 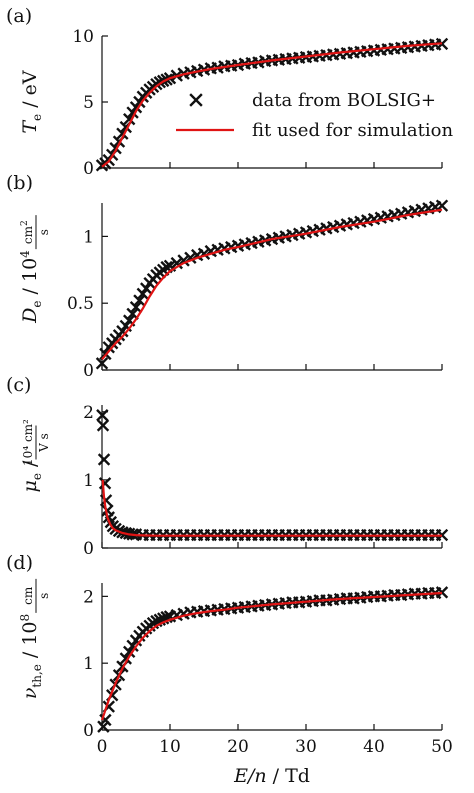 I want to click on y-axis-fraction: cm s, so click(x=36, y=595).